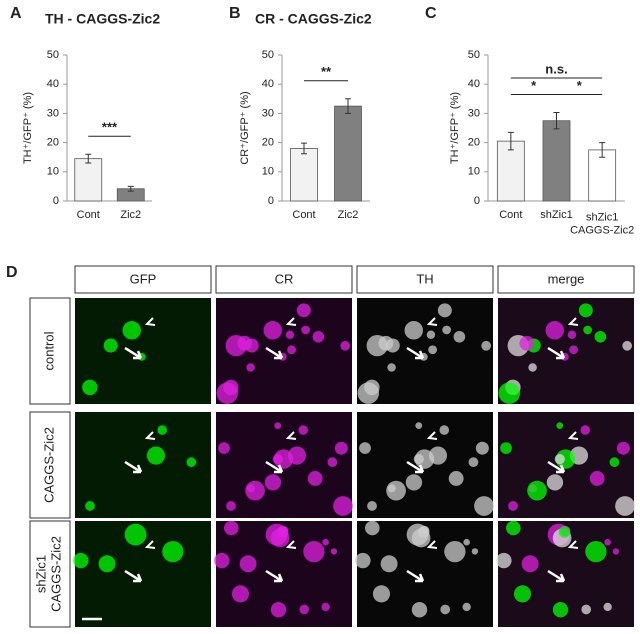  What do you see at coordinates (556, 215) in the screenshot?
I see `x-tick-label: shZic1` at bounding box center [556, 215].